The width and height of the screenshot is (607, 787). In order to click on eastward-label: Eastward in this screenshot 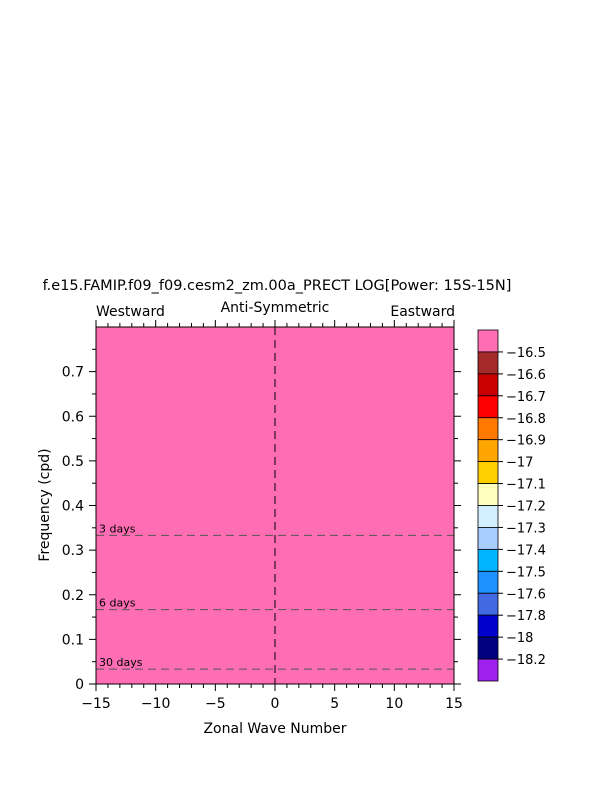, I will do `click(422, 312)`.